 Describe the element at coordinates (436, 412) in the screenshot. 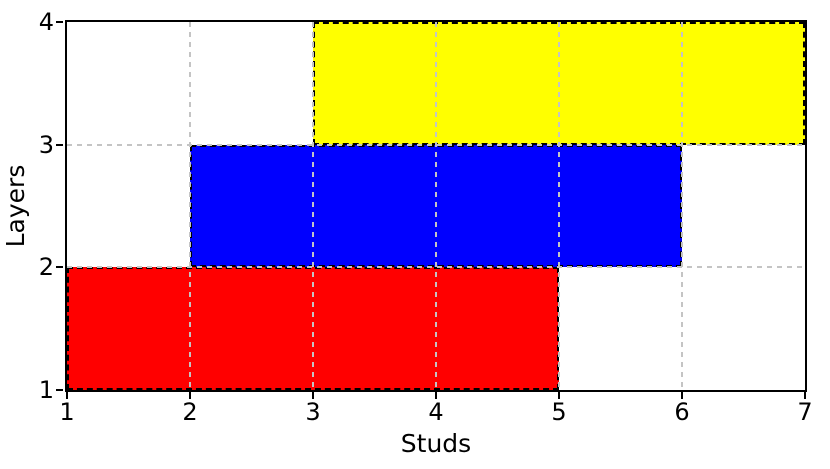

I see `x-tick-label: 4` at that location.